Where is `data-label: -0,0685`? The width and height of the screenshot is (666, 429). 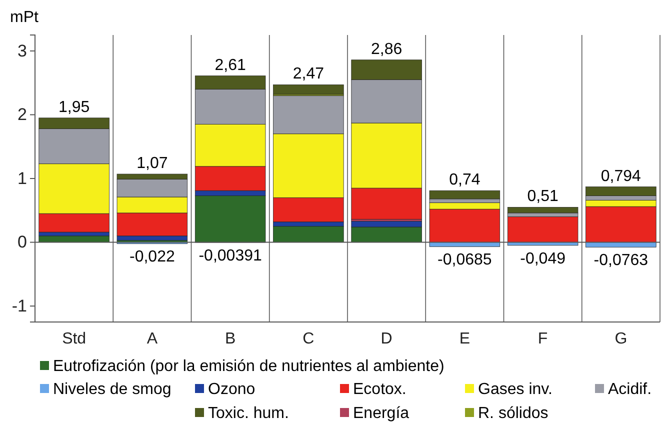 data-label: -0,0685 is located at coordinates (465, 260).